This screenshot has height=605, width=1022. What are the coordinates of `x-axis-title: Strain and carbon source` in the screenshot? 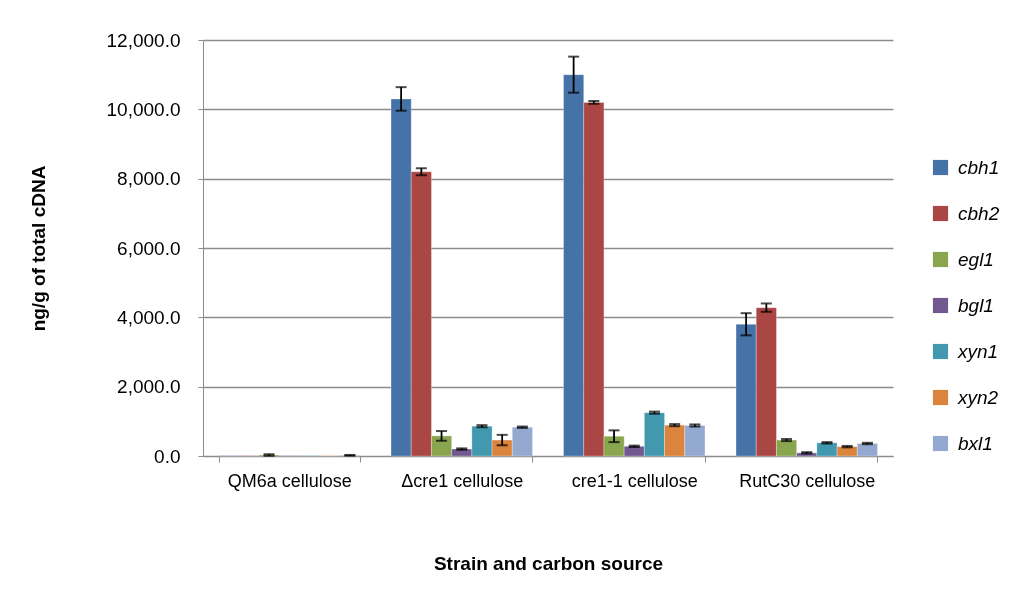 It's located at (548, 563).